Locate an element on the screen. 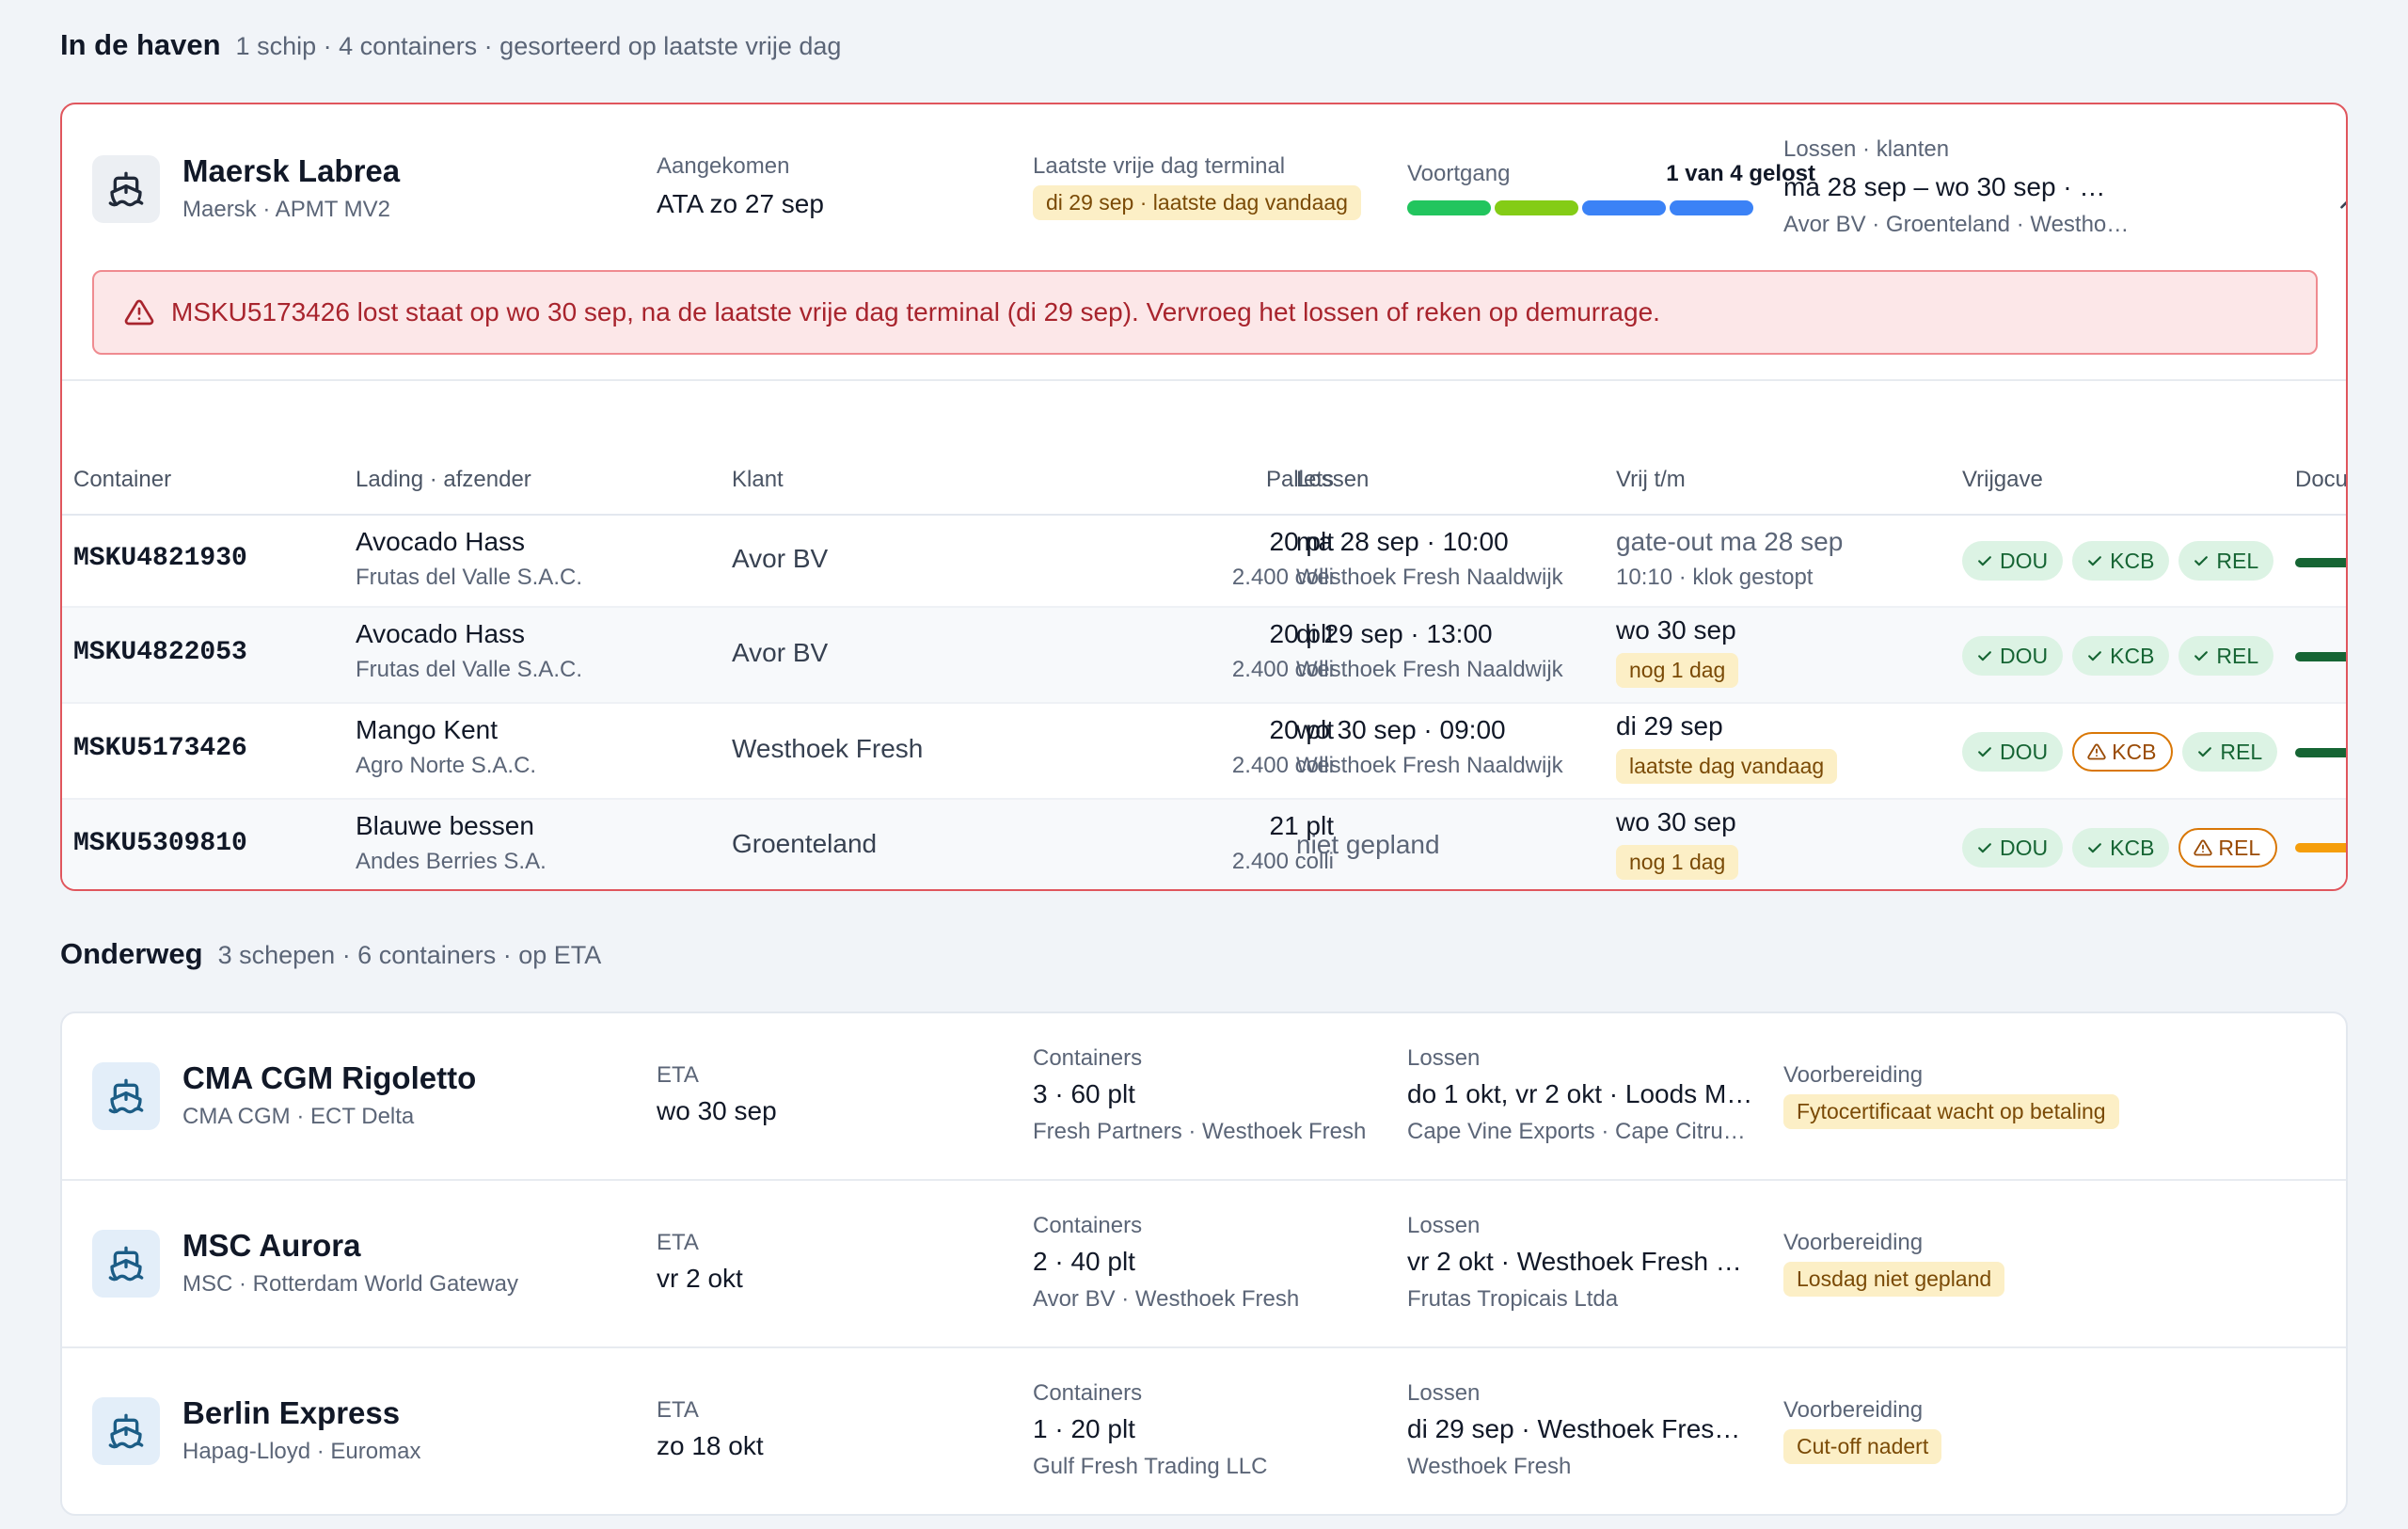 The image size is (2408, 1529). doc-status-bar is located at coordinates (2321, 562).